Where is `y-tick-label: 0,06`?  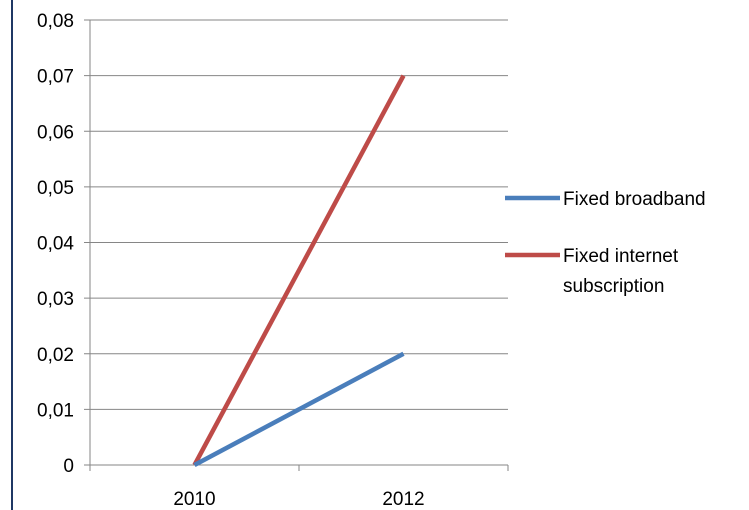
y-tick-label: 0,06 is located at coordinates (55, 132).